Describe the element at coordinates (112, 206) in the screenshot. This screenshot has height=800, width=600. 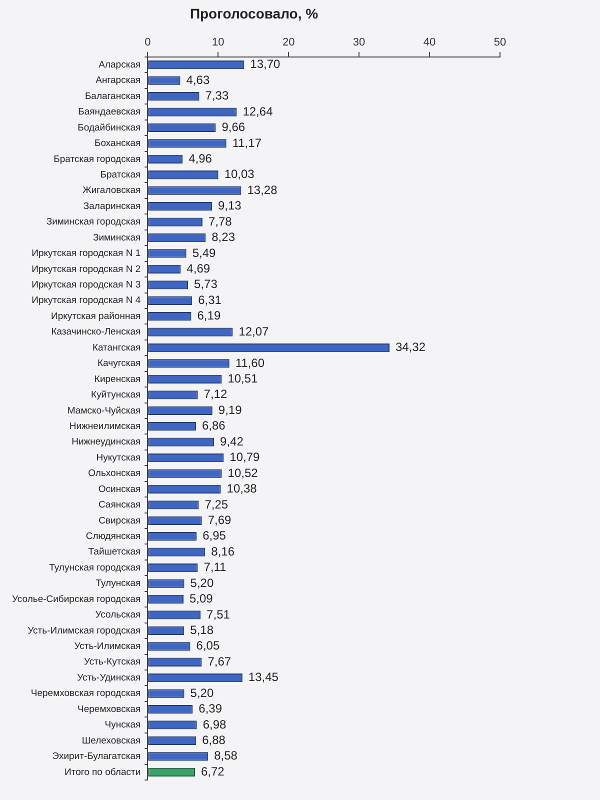
I see `y-tick-label: Заларинская` at that location.